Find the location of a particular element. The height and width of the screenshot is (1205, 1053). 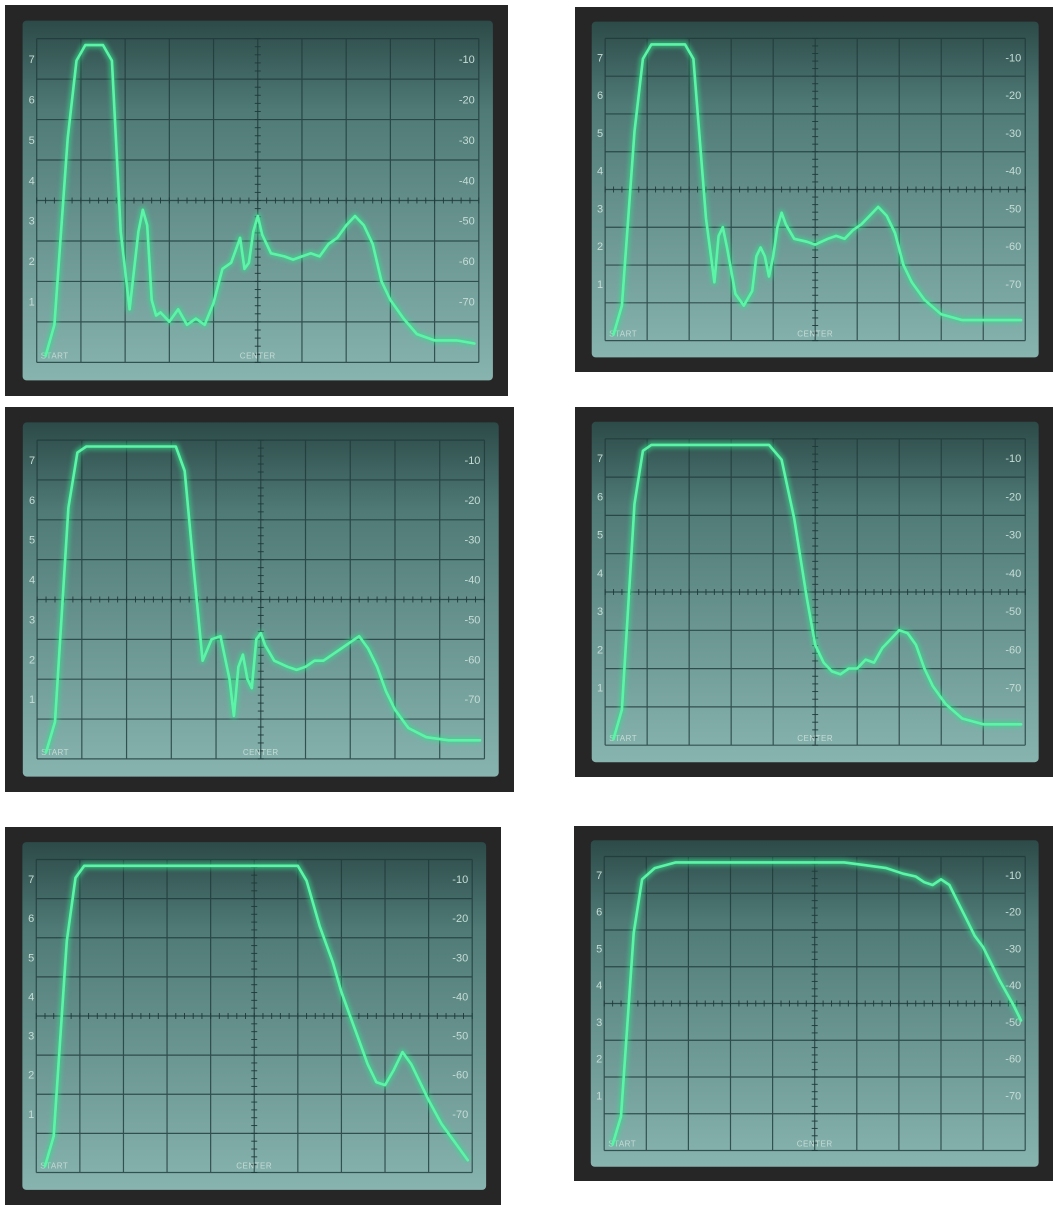

oscilloscope-photo-6: 7 6 5 4 3 2 1 -10 -20 -30 -40 -50 -60 -70 START CENTER is located at coordinates (813, 1003).